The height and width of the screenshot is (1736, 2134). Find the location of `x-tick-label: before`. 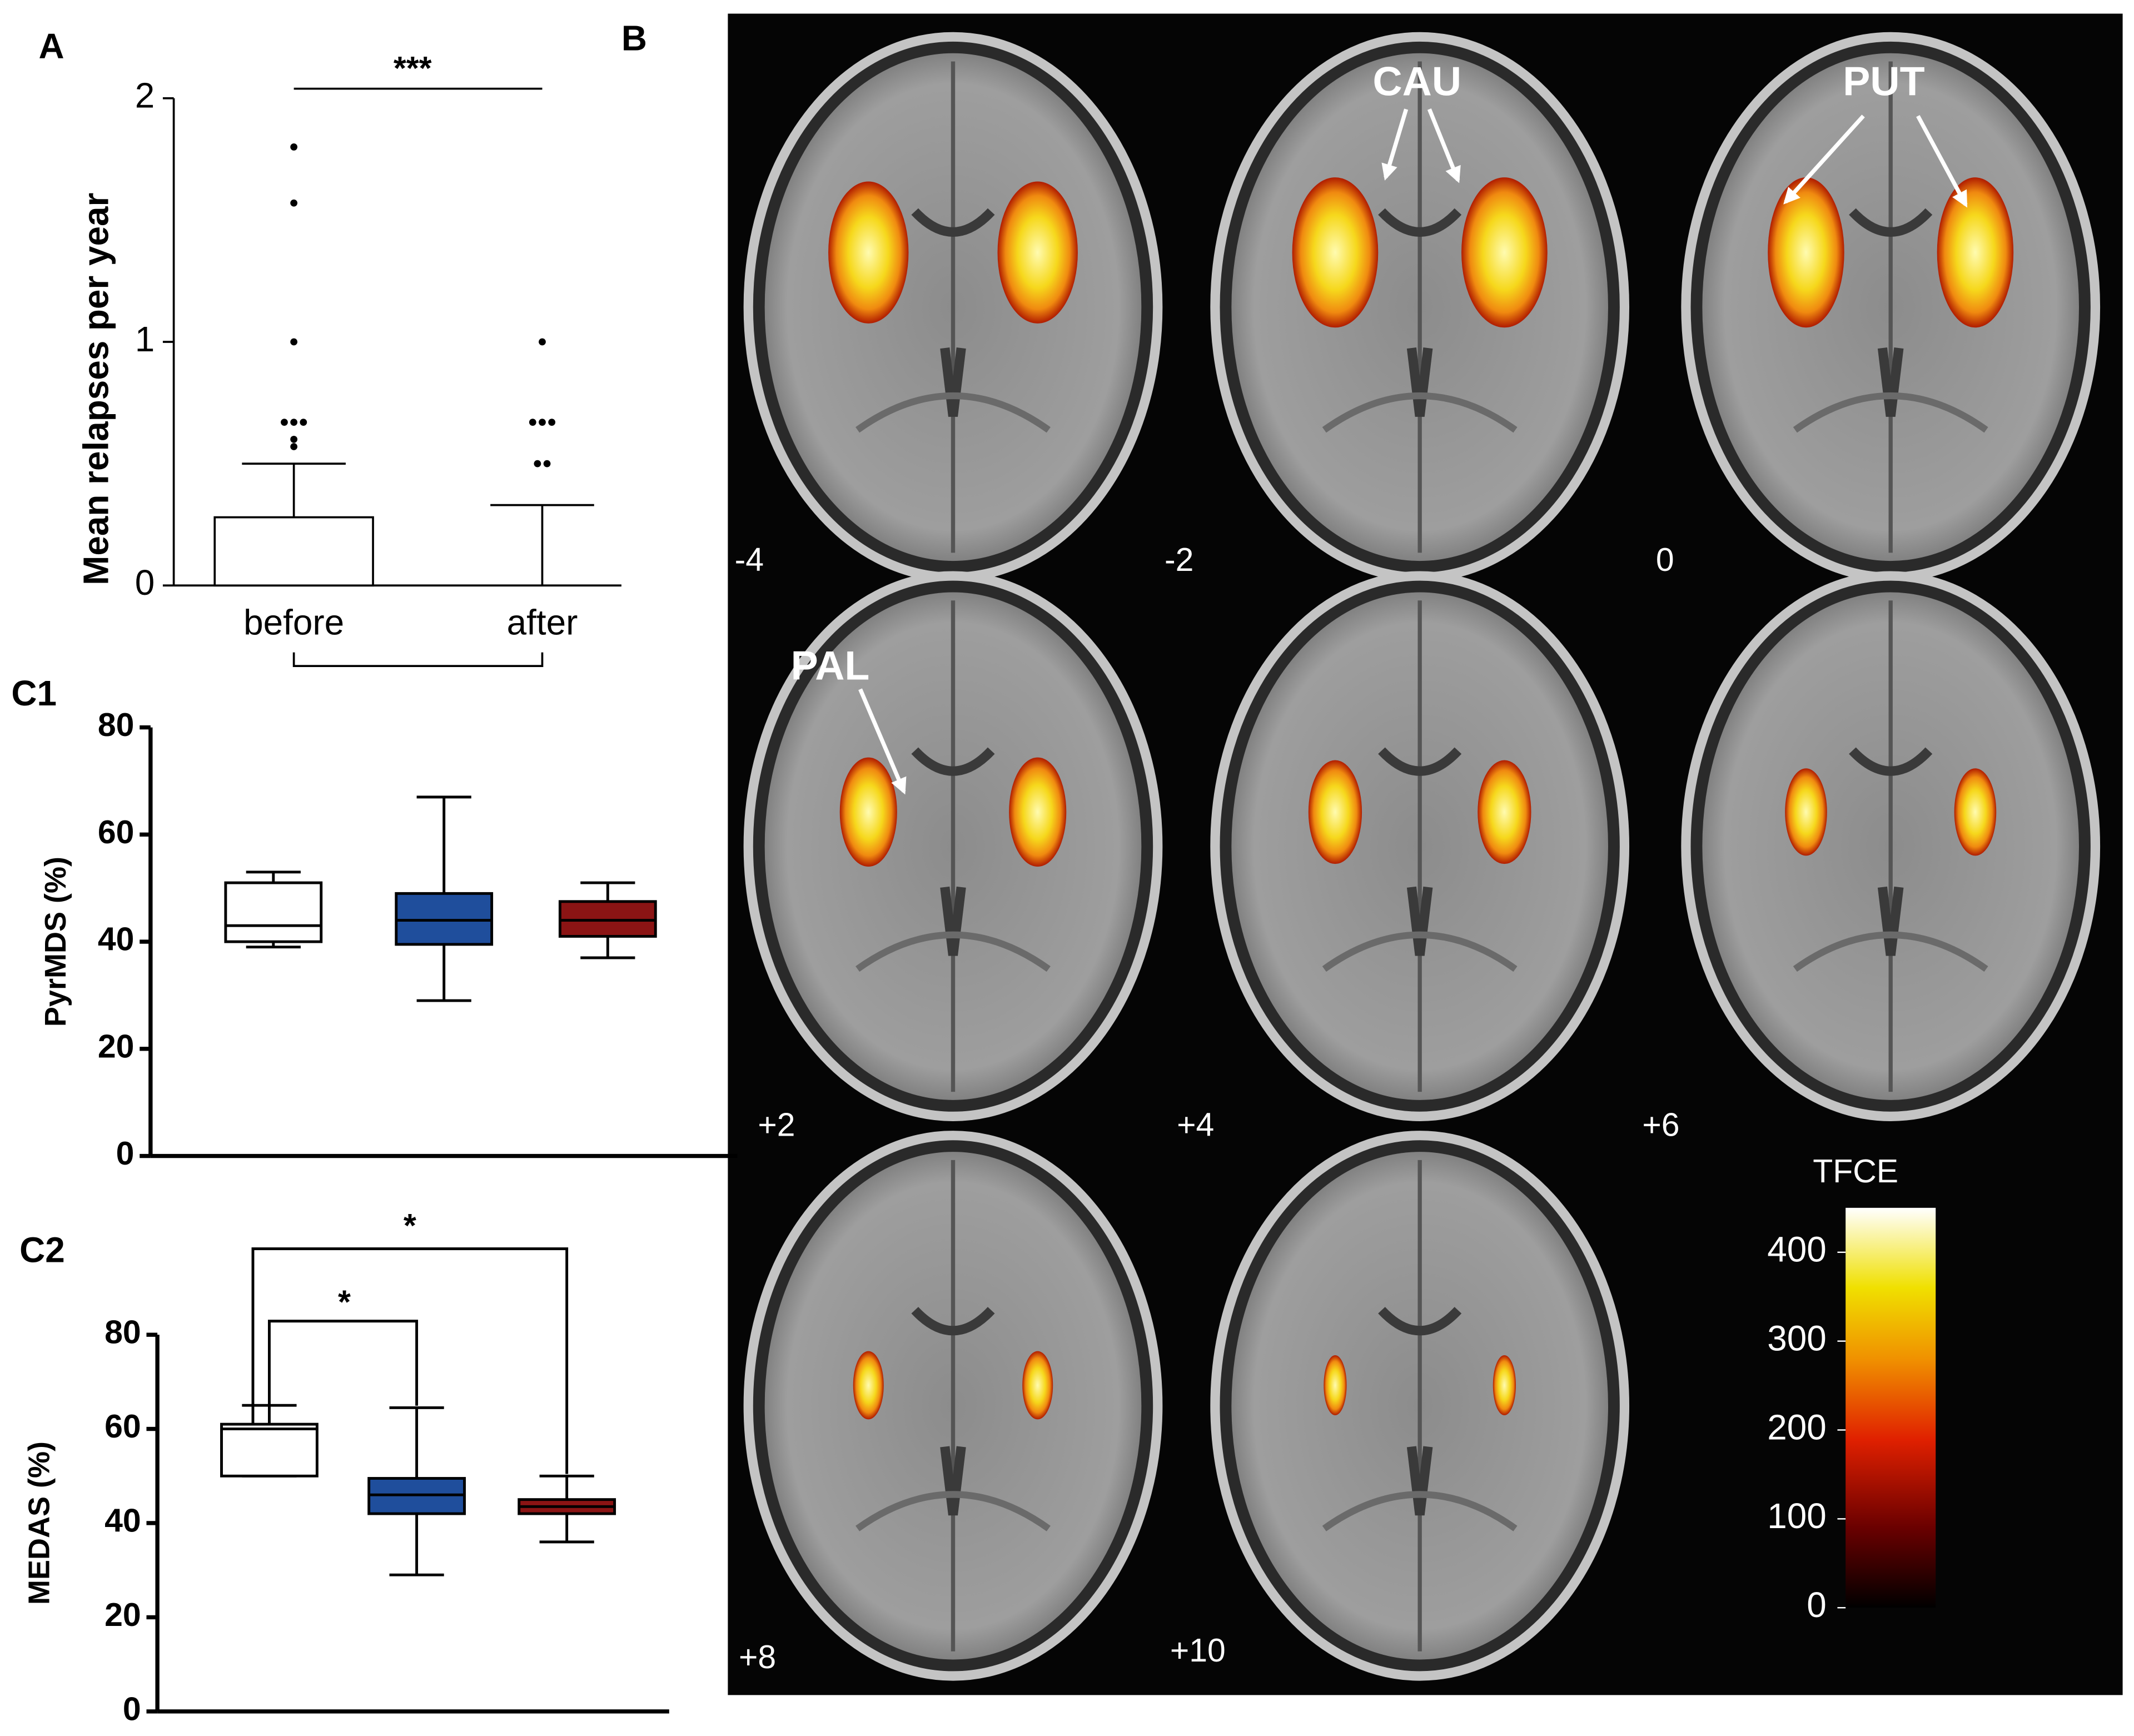

x-tick-label: before is located at coordinates (293, 622).